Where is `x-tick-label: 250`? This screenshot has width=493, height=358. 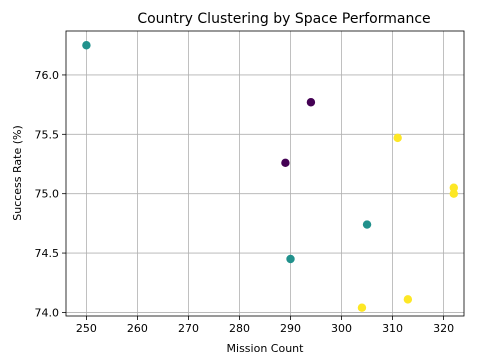 x-tick-label: 250 is located at coordinates (86, 328).